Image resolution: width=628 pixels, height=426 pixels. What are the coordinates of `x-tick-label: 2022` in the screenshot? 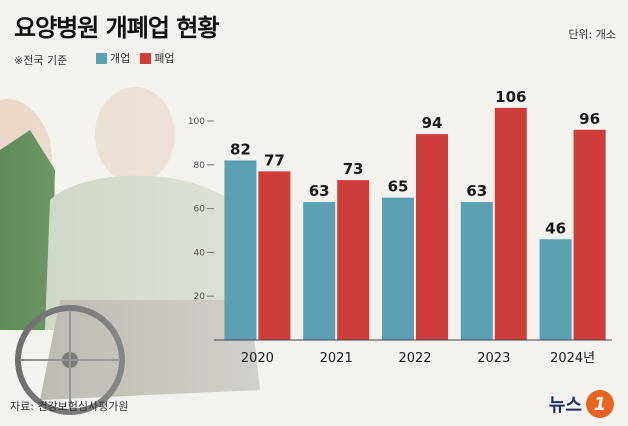 It's located at (414, 358).